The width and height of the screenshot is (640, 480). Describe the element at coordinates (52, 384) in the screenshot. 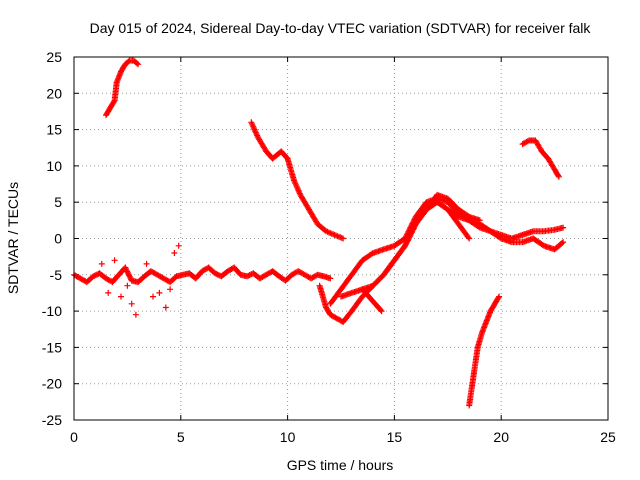

I see `y-tick-label: -20` at that location.